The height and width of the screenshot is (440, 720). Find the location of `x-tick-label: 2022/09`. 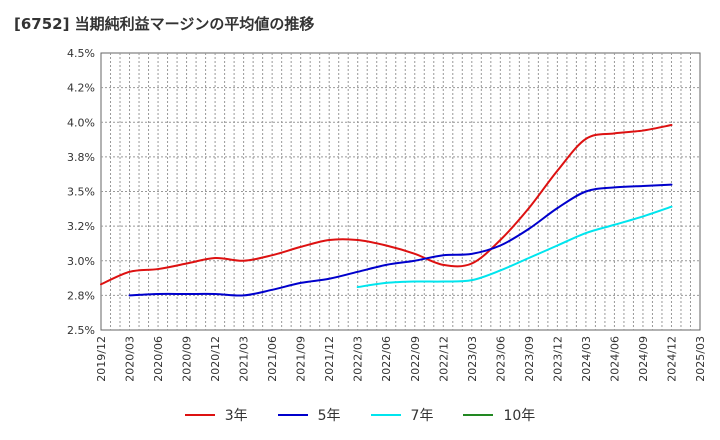

x-tick-label: 2022/09 is located at coordinates (415, 359).